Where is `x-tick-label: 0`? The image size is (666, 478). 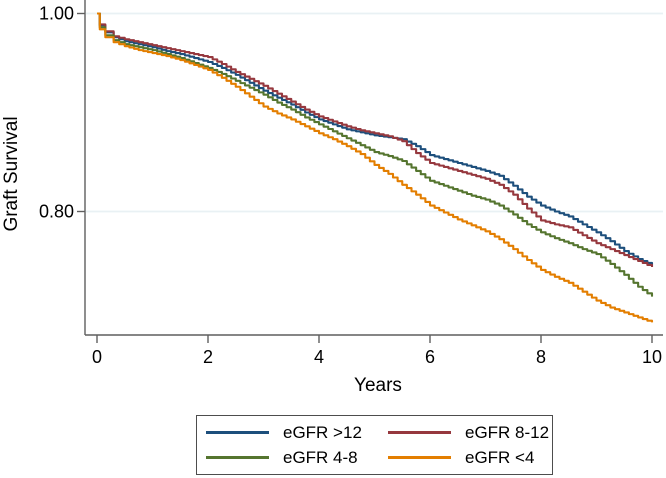
x-tick-label: 0 is located at coordinates (97, 357).